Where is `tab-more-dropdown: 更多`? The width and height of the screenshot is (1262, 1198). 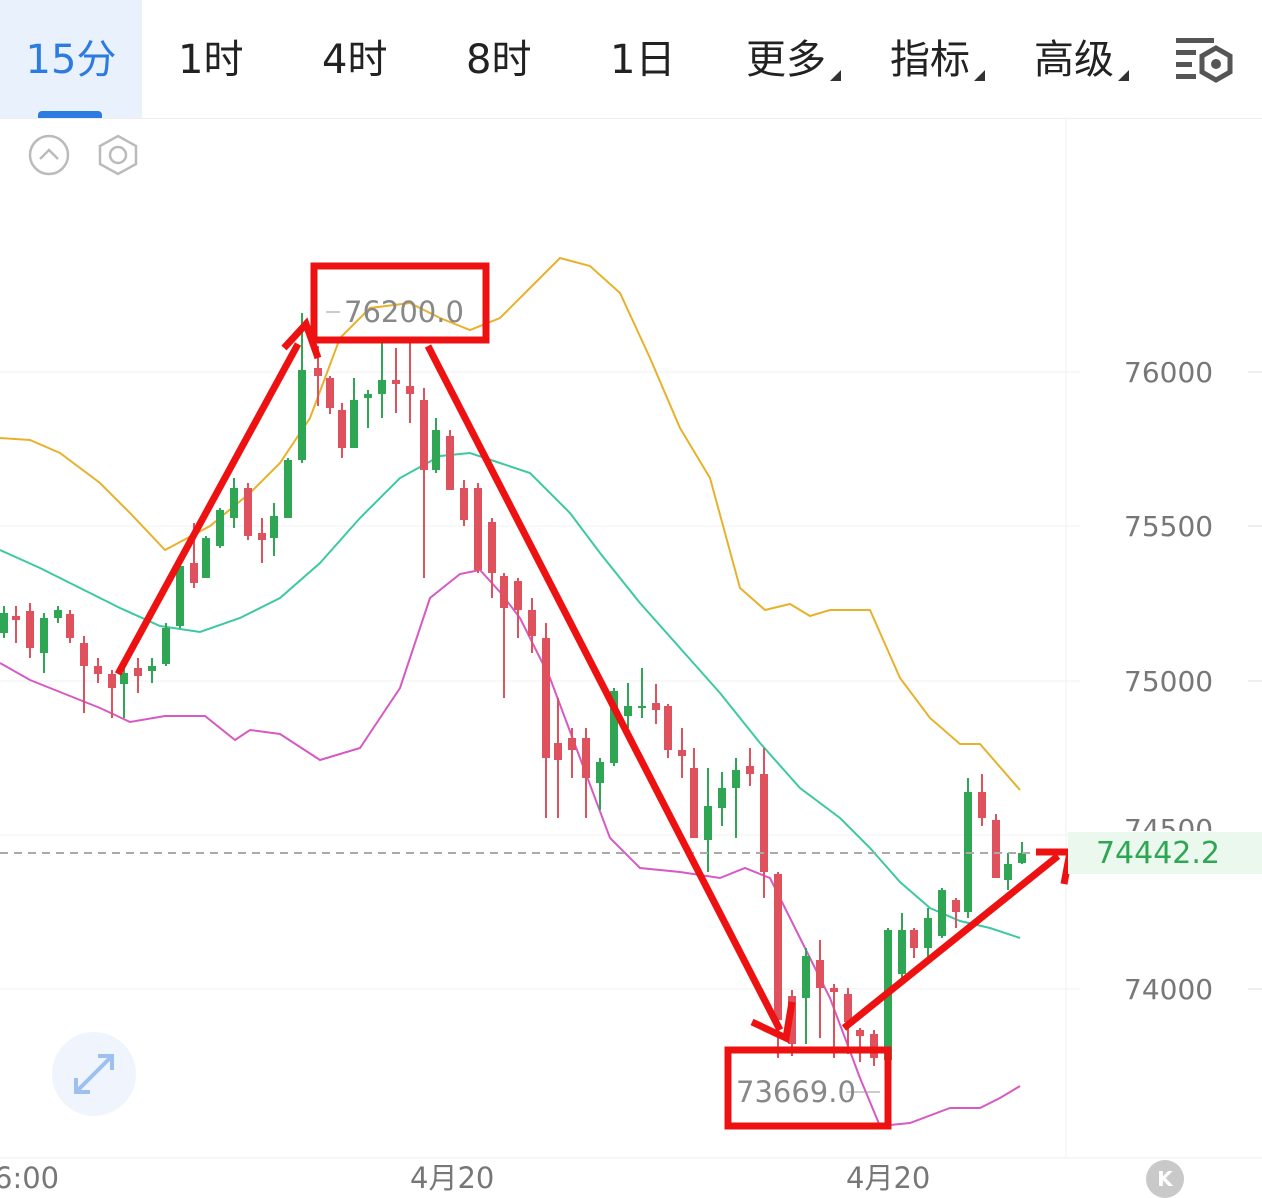
tab-more-dropdown: 更多 is located at coordinates (793, 59).